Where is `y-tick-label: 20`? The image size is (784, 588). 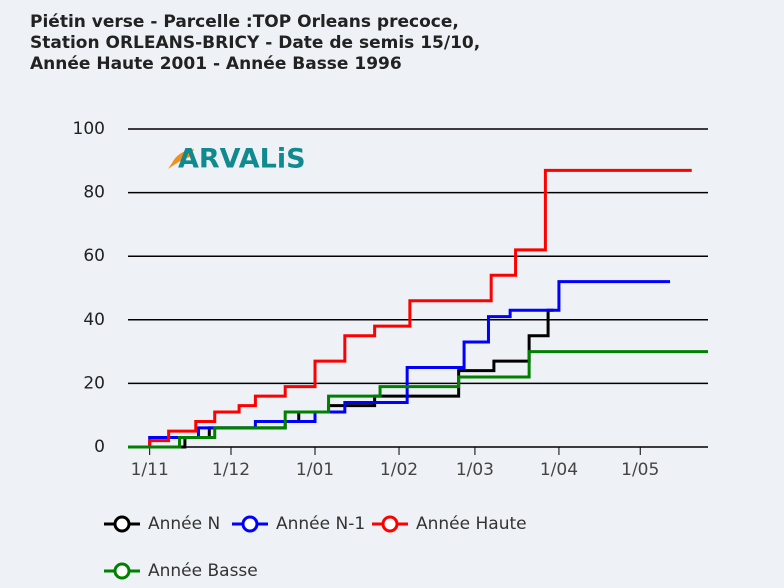 y-tick-label: 20 is located at coordinates (94, 383).